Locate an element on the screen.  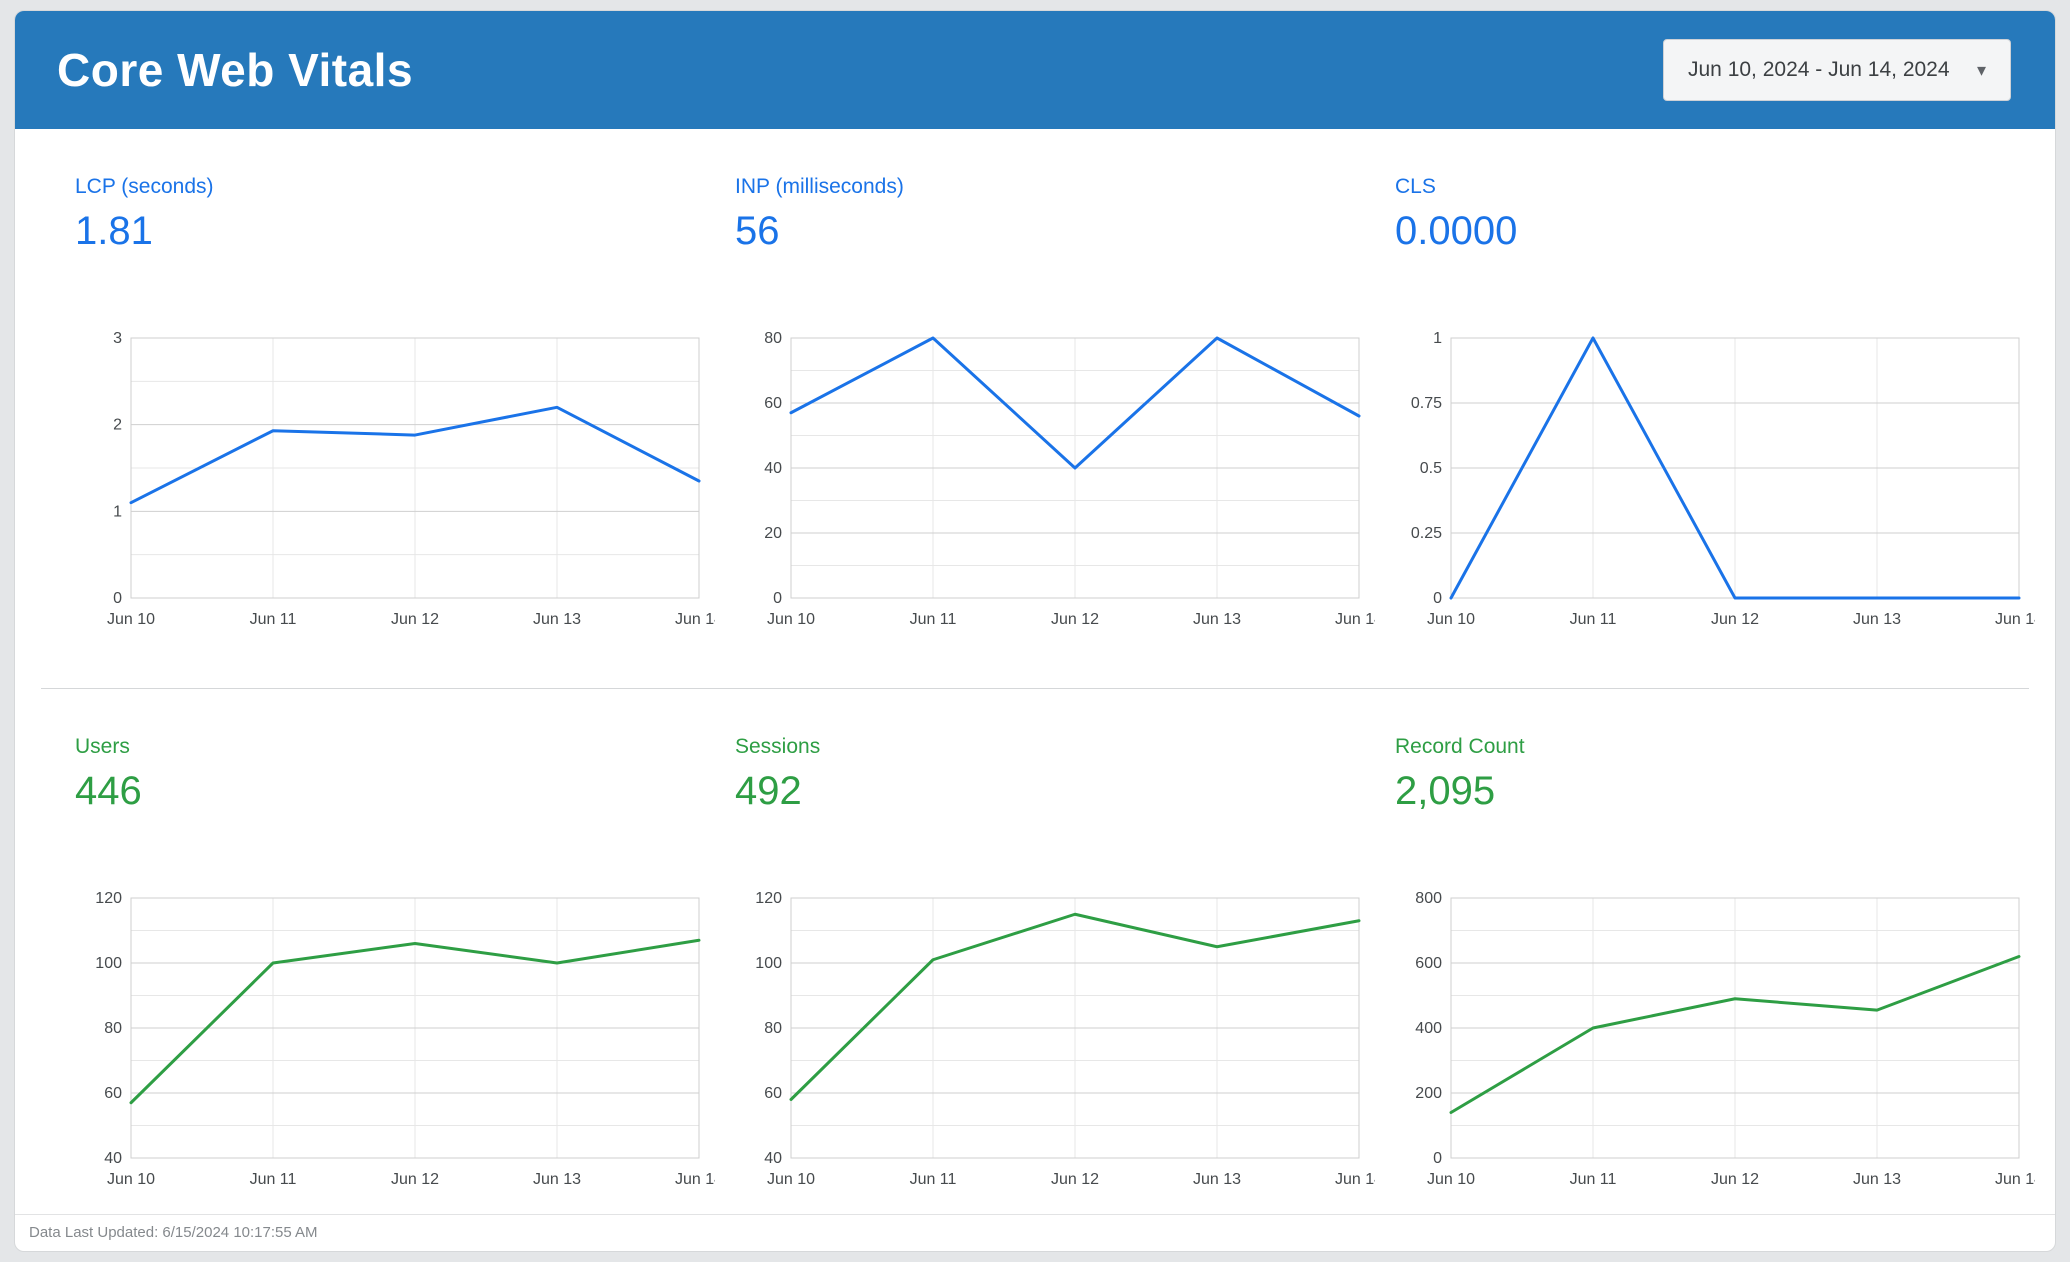
svg-text: 0.25 is located at coordinates (1426, 533).